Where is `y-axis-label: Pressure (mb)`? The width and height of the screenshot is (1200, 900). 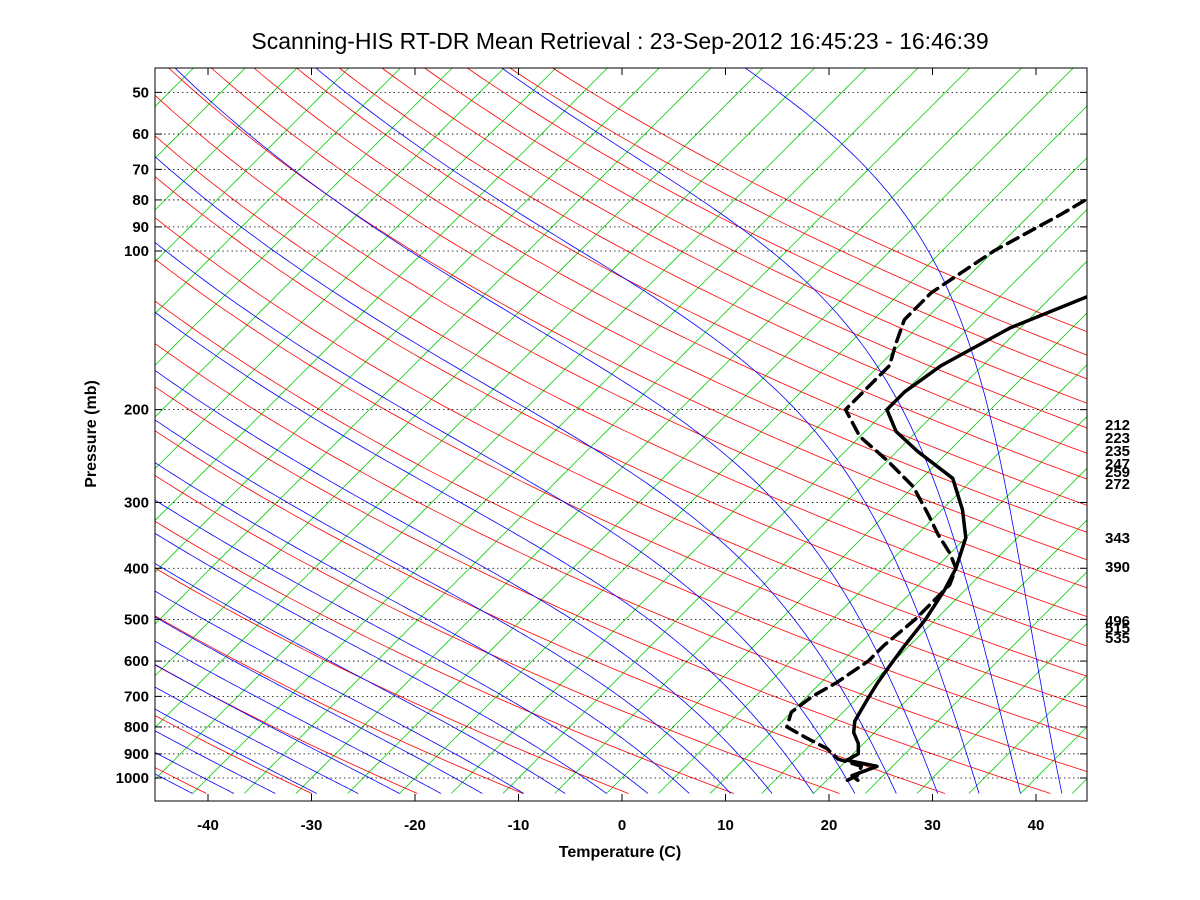 y-axis-label: Pressure (mb) is located at coordinates (91, 434).